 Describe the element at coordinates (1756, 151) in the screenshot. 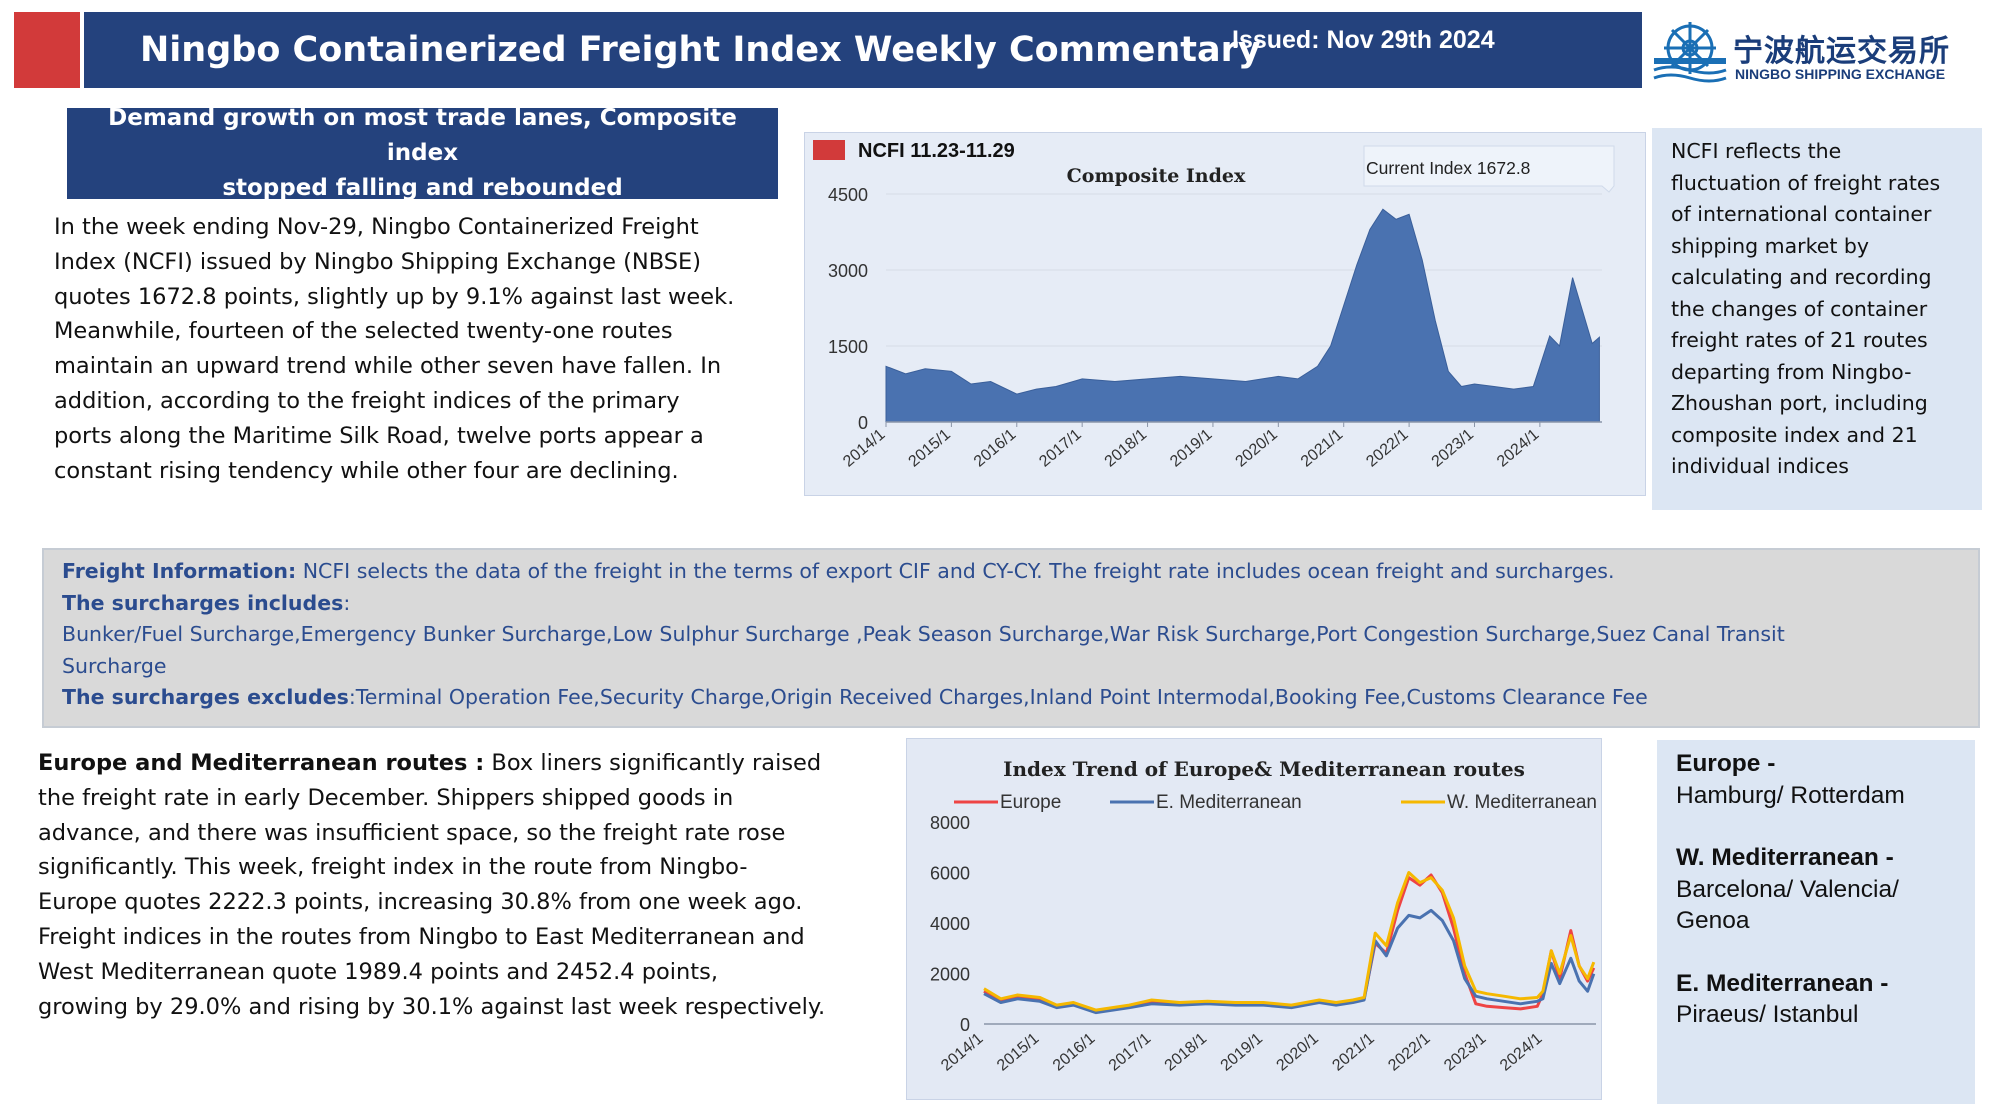

I see `description-line: NCFI reflects the` at that location.